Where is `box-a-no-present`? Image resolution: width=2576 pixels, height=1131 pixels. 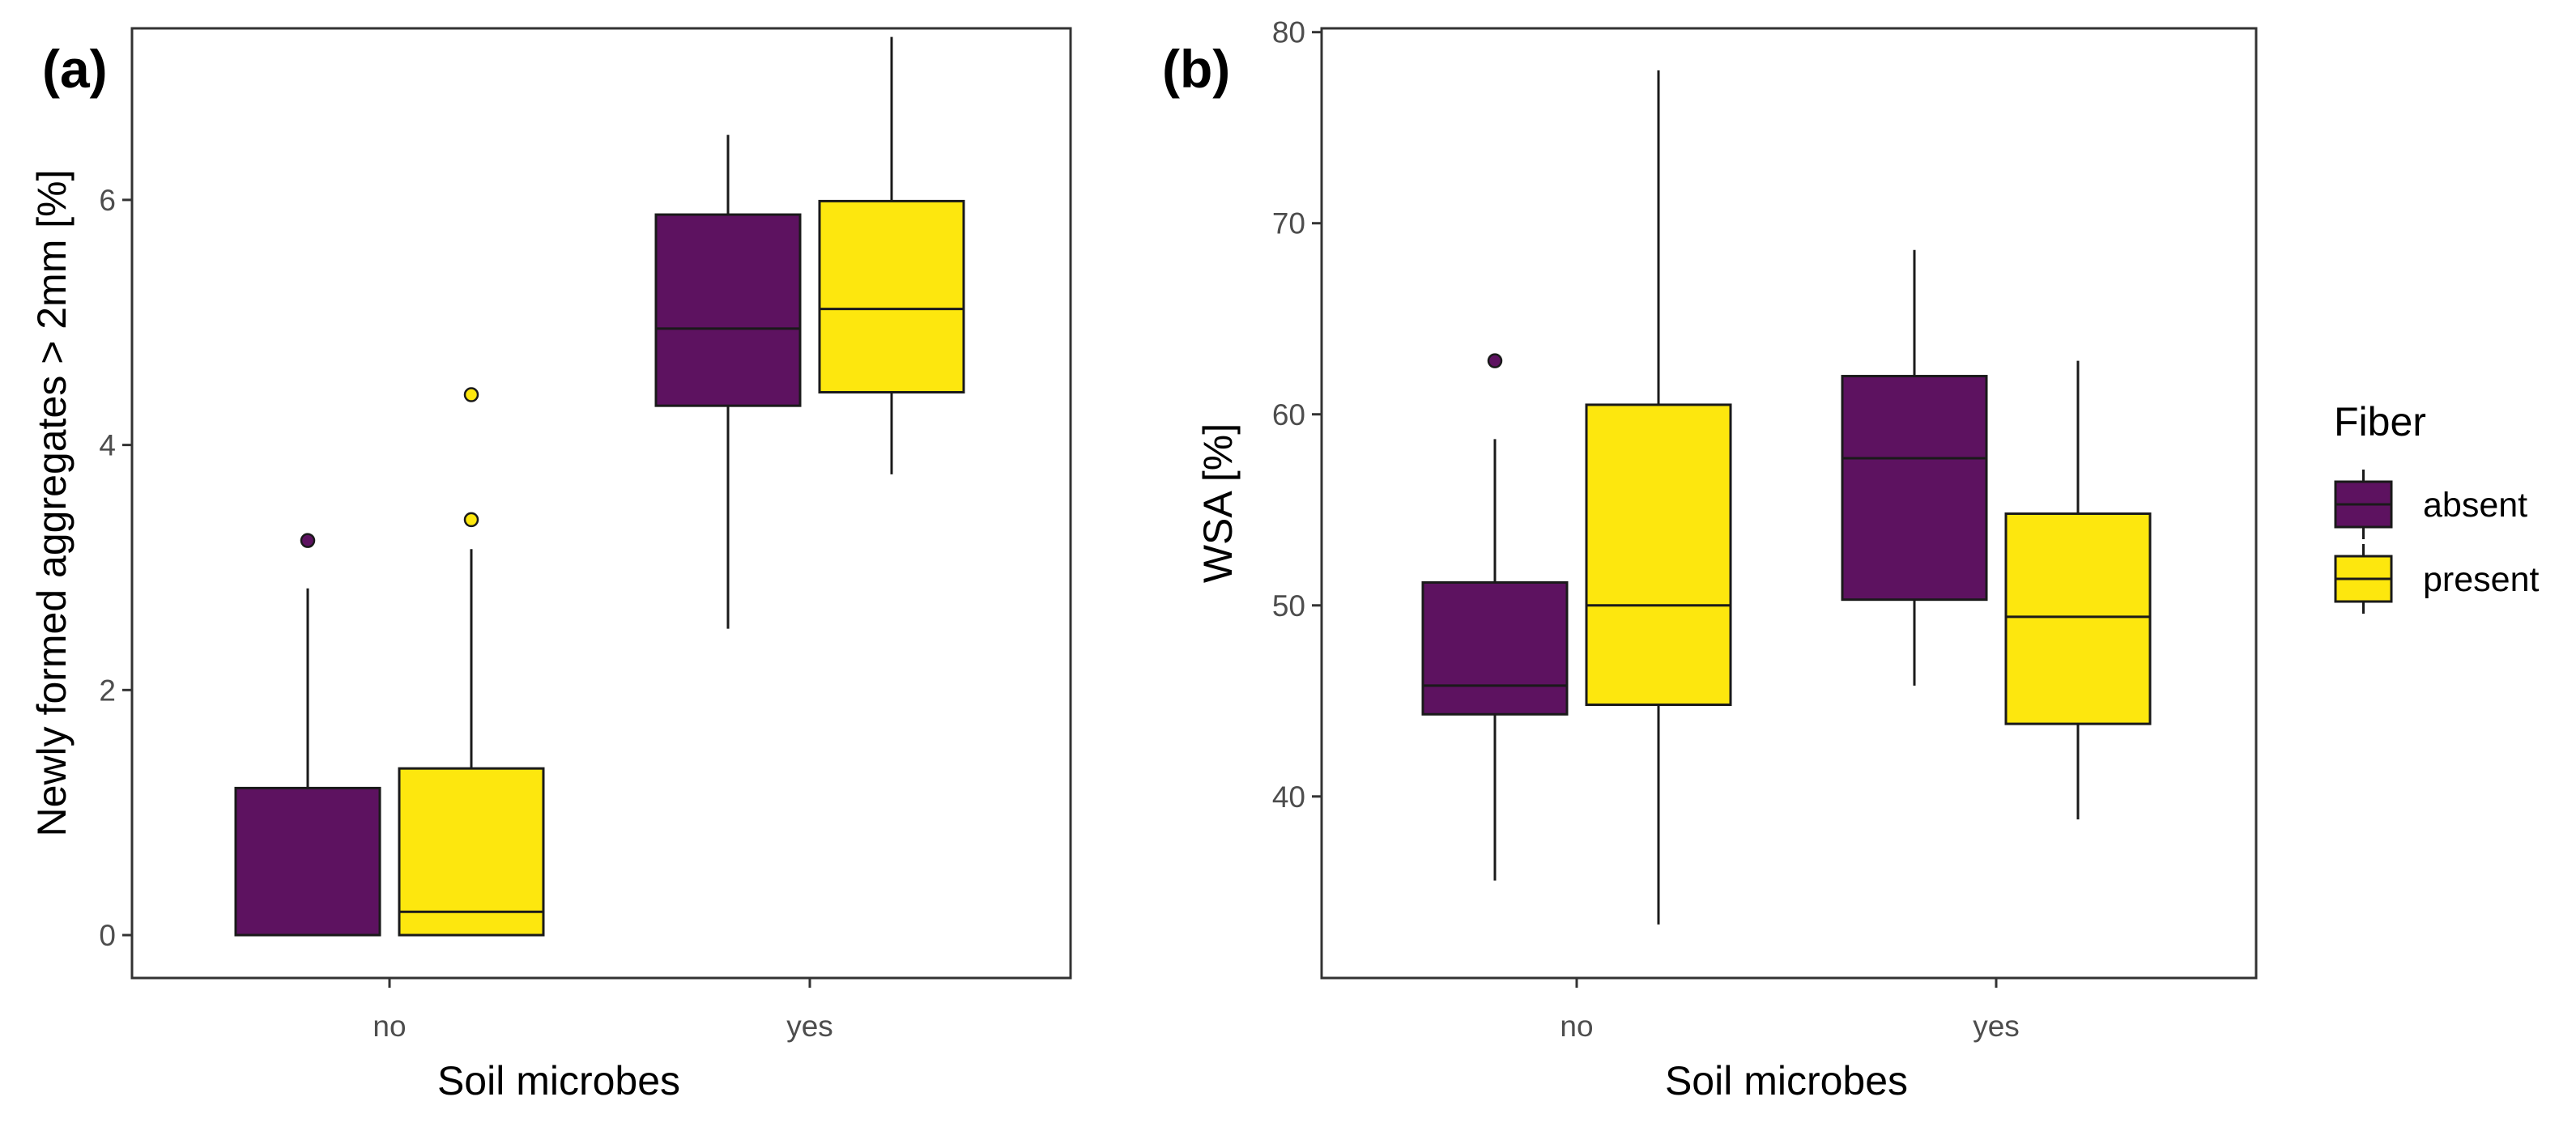 box-a-no-present is located at coordinates (471, 662).